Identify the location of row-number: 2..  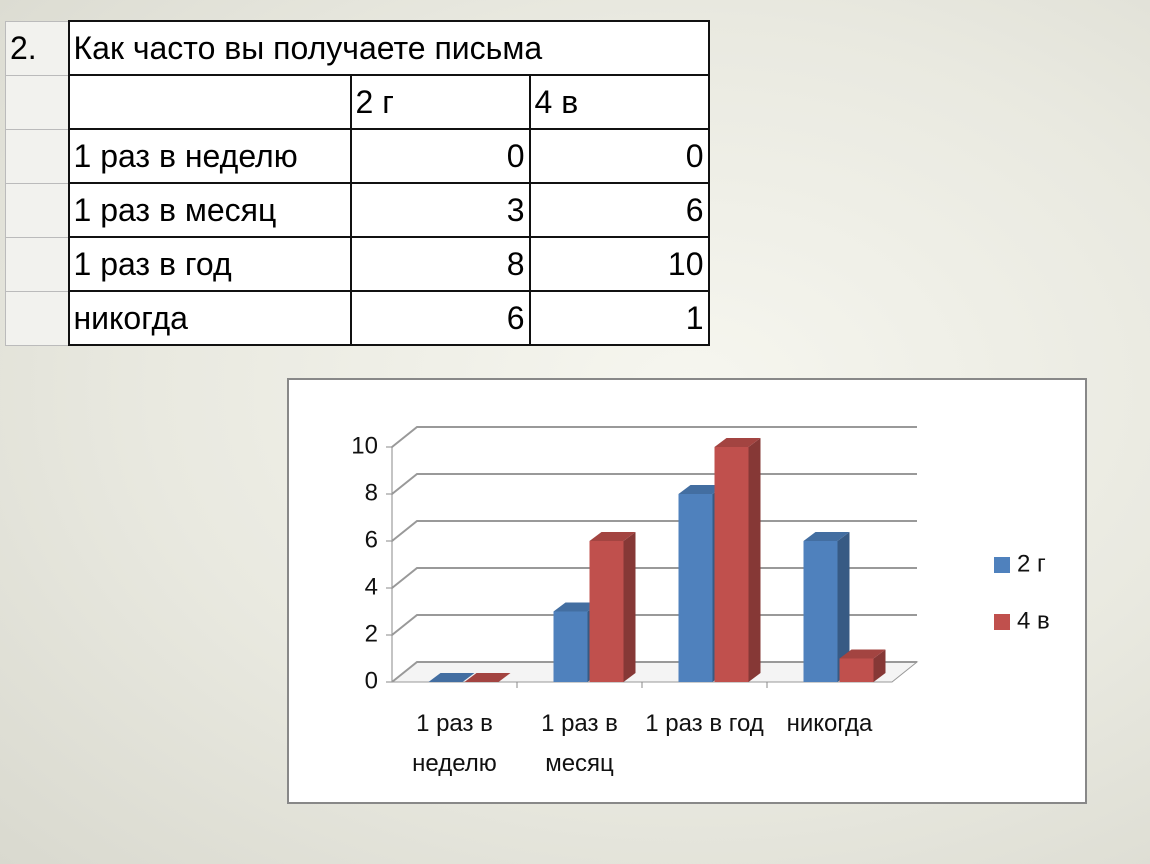
(37, 48).